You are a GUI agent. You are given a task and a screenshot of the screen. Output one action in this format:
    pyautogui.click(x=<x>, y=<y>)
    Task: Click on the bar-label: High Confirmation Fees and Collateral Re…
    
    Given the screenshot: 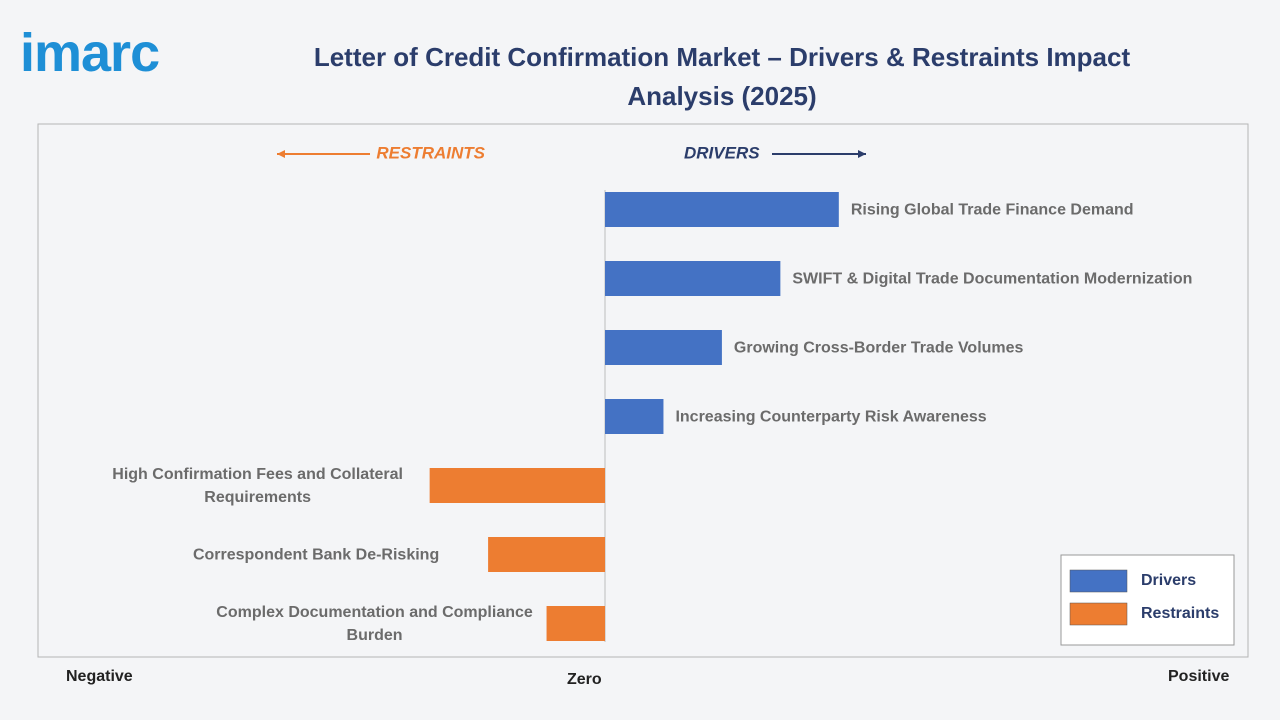 What is the action you would take?
    pyautogui.click(x=257, y=485)
    